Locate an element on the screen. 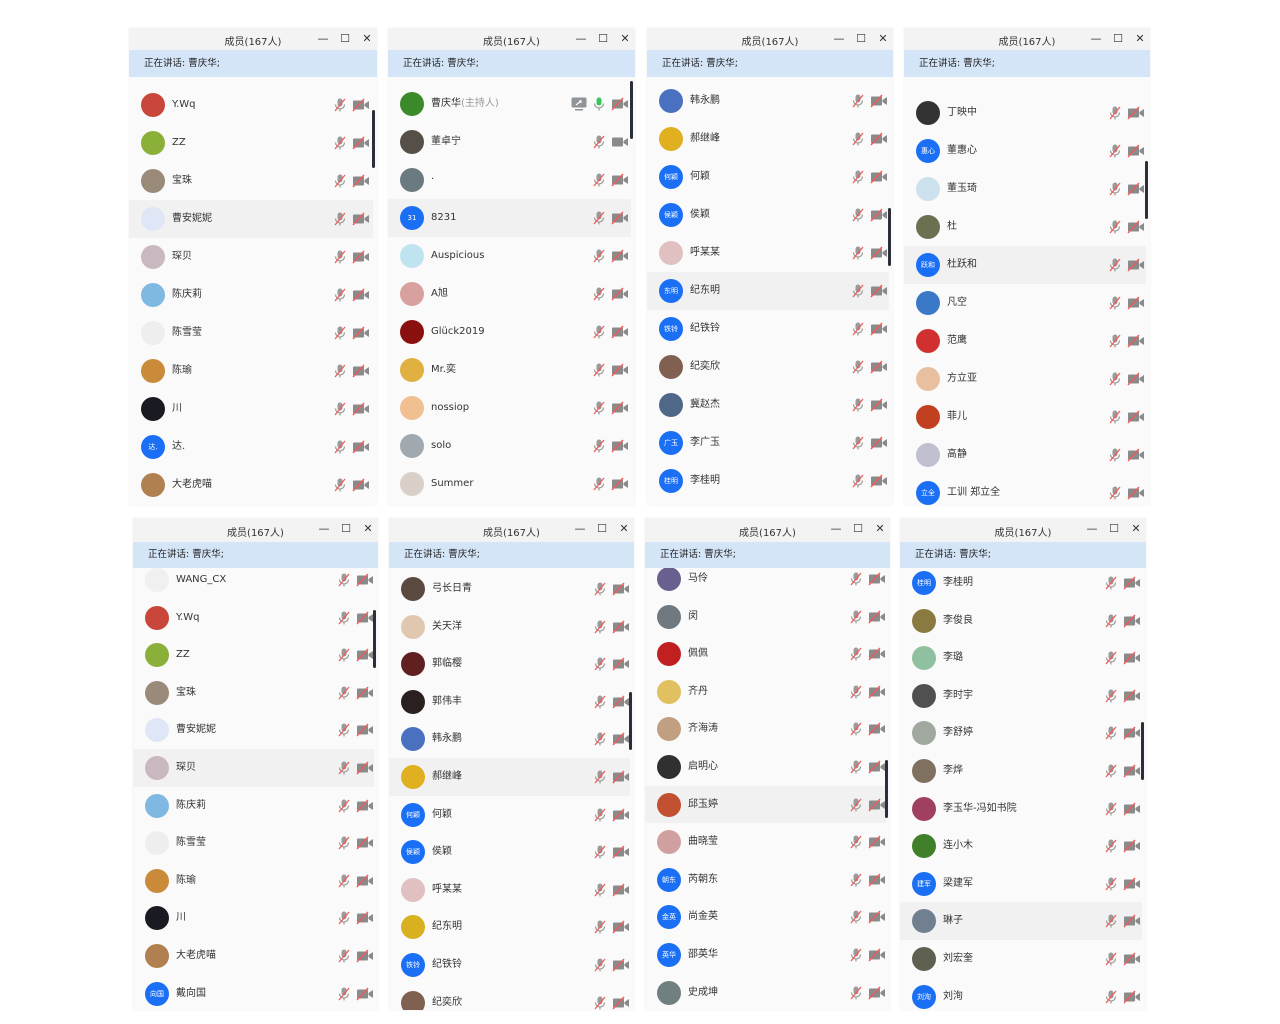  member-row: 31 8231 is located at coordinates (509, 218).